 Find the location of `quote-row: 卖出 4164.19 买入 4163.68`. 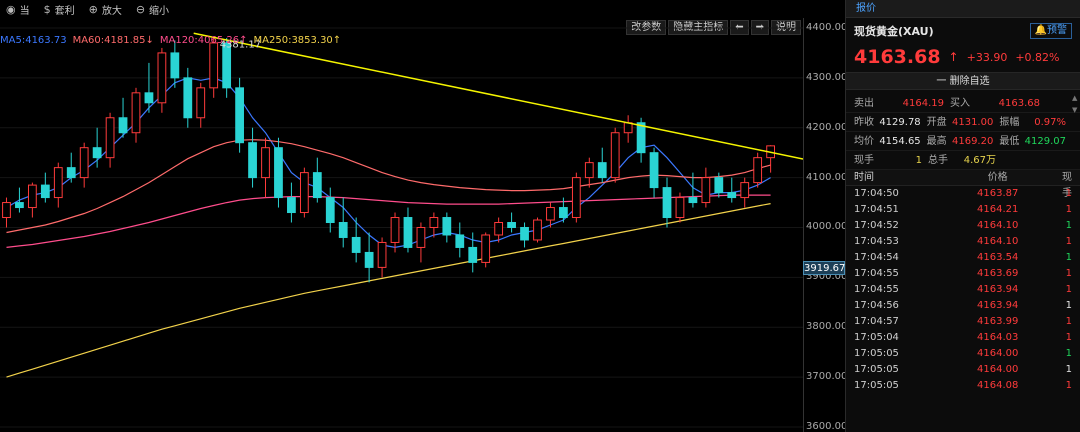

quote-row: 卖出 4164.19 买入 4163.68 is located at coordinates (963, 103).